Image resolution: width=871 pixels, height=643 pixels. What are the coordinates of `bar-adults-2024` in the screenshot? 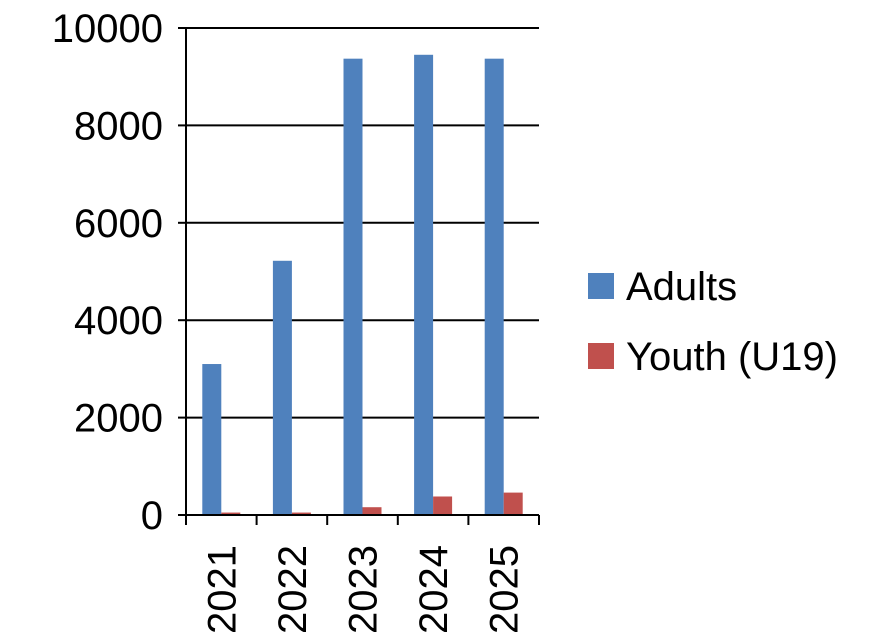 It's located at (424, 284).